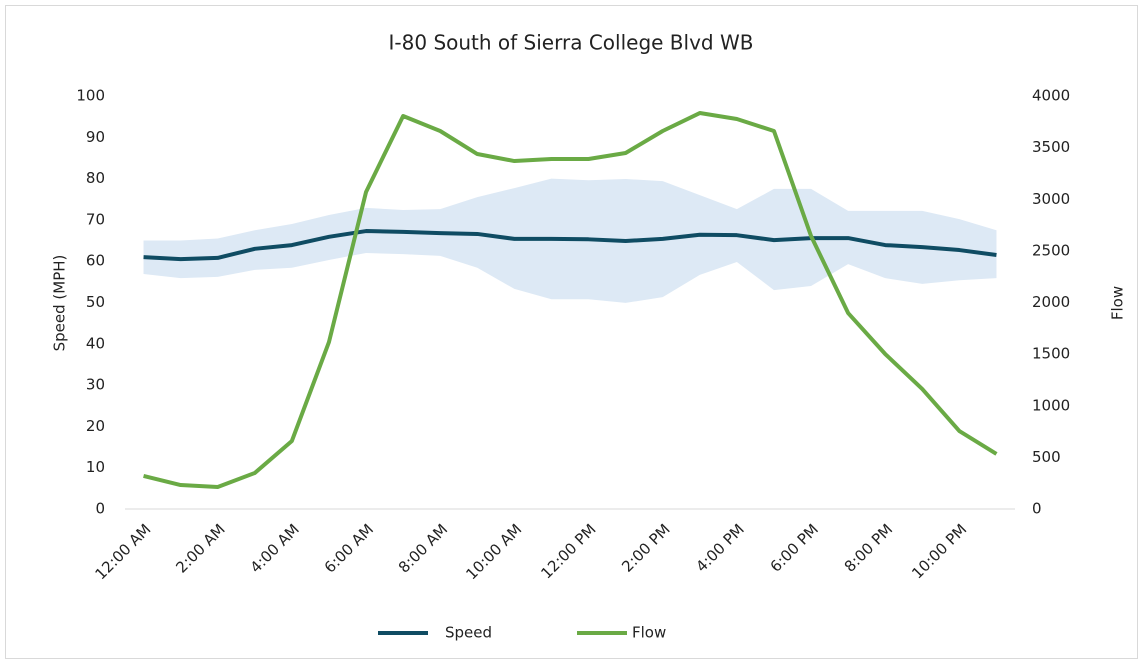 Image resolution: width=1143 pixels, height=664 pixels. Describe the element at coordinates (571, 43) in the screenshot. I see `chart-title: I-80 South of Sierra College Blvd WB` at that location.